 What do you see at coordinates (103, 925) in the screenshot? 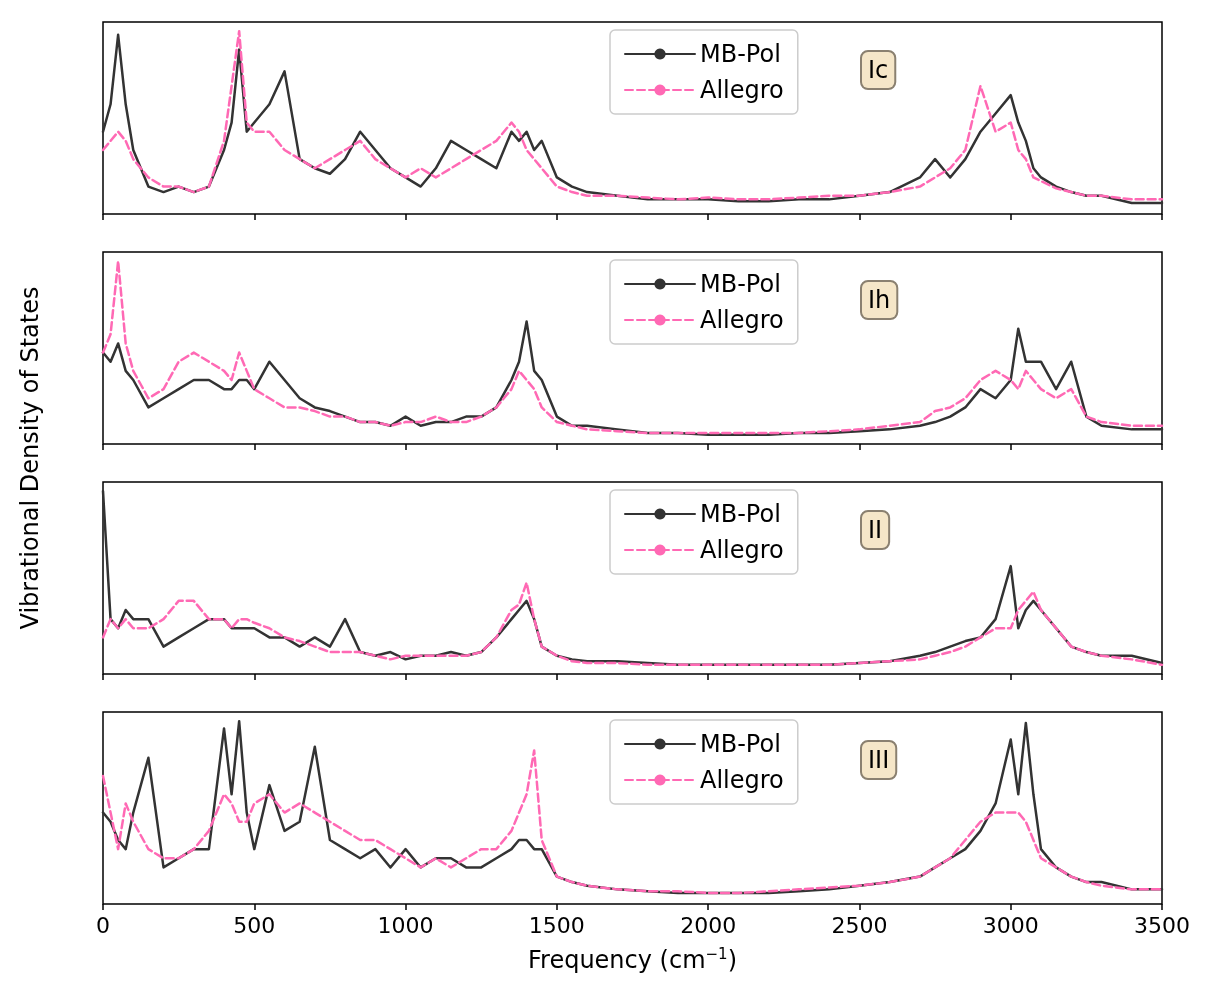
I see `x-tick-label: 0` at bounding box center [103, 925].